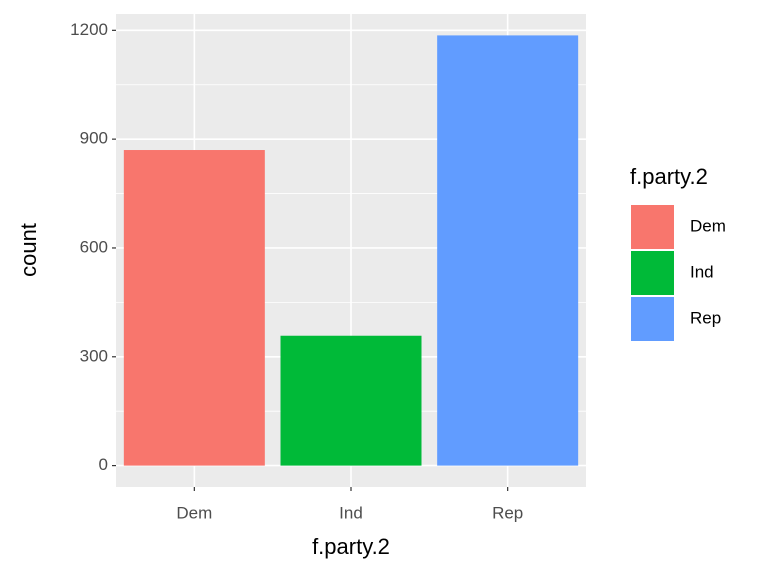  What do you see at coordinates (94, 355) in the screenshot?
I see `y-tick-label: 300` at bounding box center [94, 355].